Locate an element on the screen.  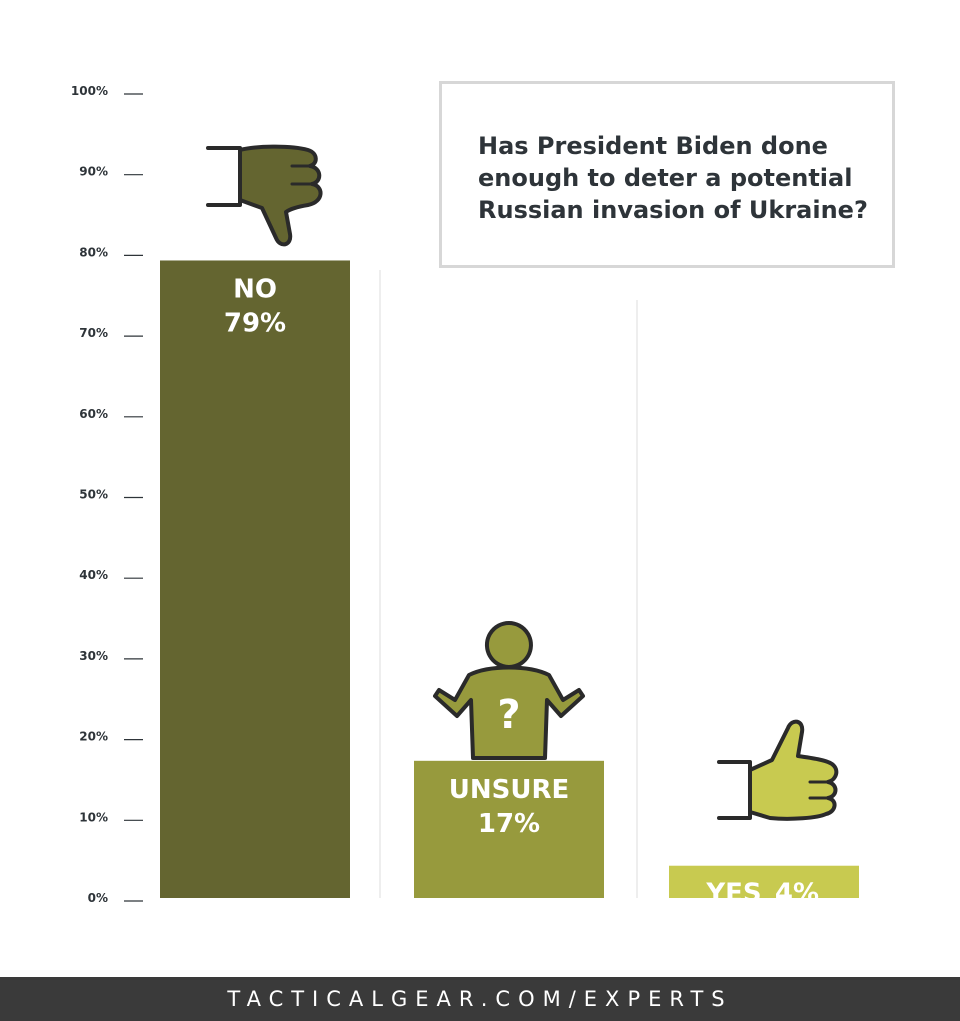
y-tick-label: 80% is located at coordinates (93, 252).